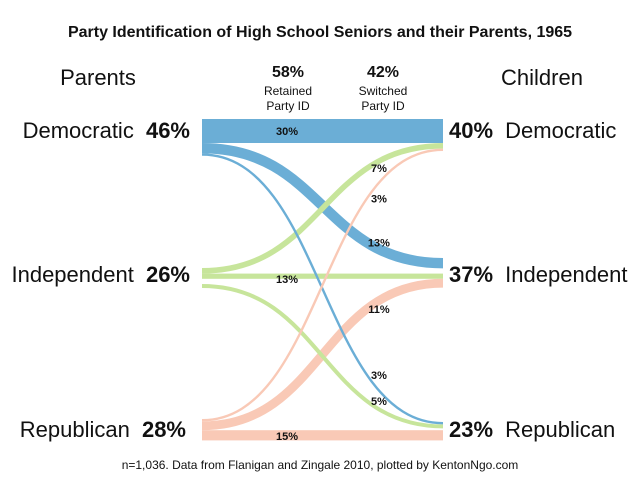  What do you see at coordinates (288, 72) in the screenshot?
I see `retained-percent: 58%` at bounding box center [288, 72].